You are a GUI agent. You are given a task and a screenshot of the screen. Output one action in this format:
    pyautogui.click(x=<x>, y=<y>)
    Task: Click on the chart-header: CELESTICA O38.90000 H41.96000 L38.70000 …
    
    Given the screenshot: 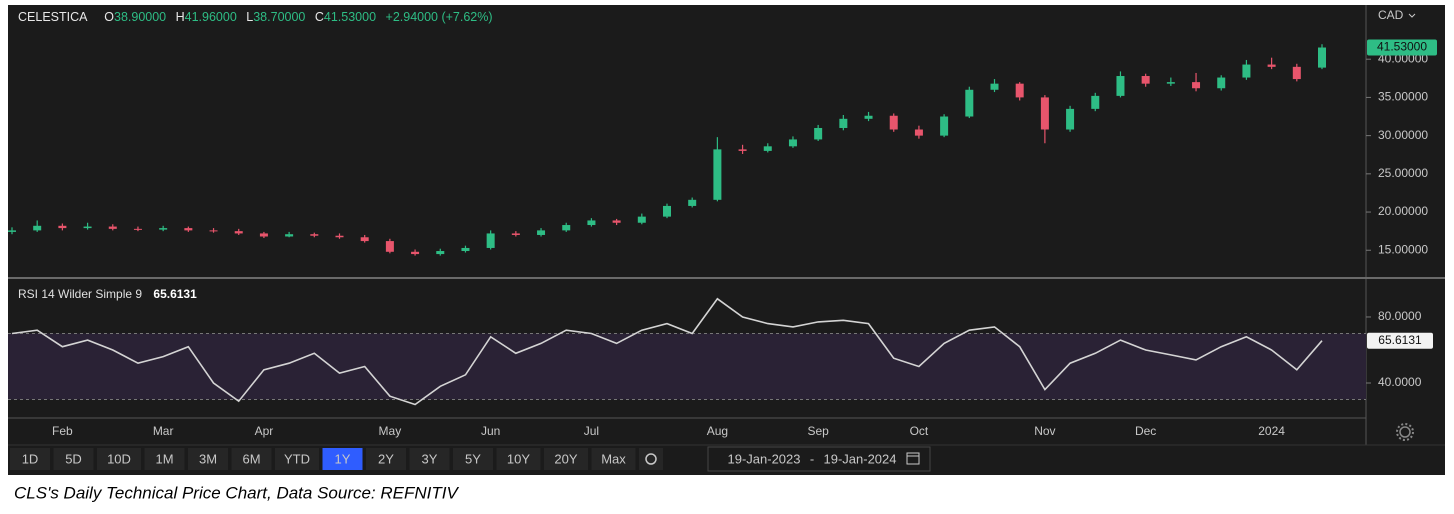 What is the action you would take?
    pyautogui.click(x=255, y=17)
    